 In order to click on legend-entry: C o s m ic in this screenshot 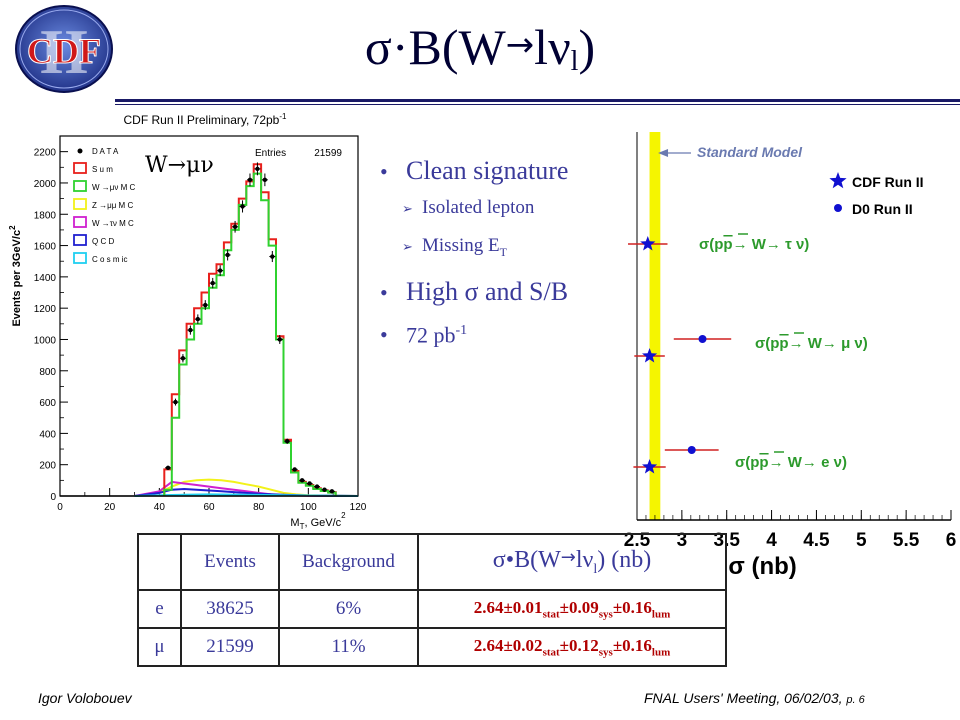, I will do `click(110, 259)`.